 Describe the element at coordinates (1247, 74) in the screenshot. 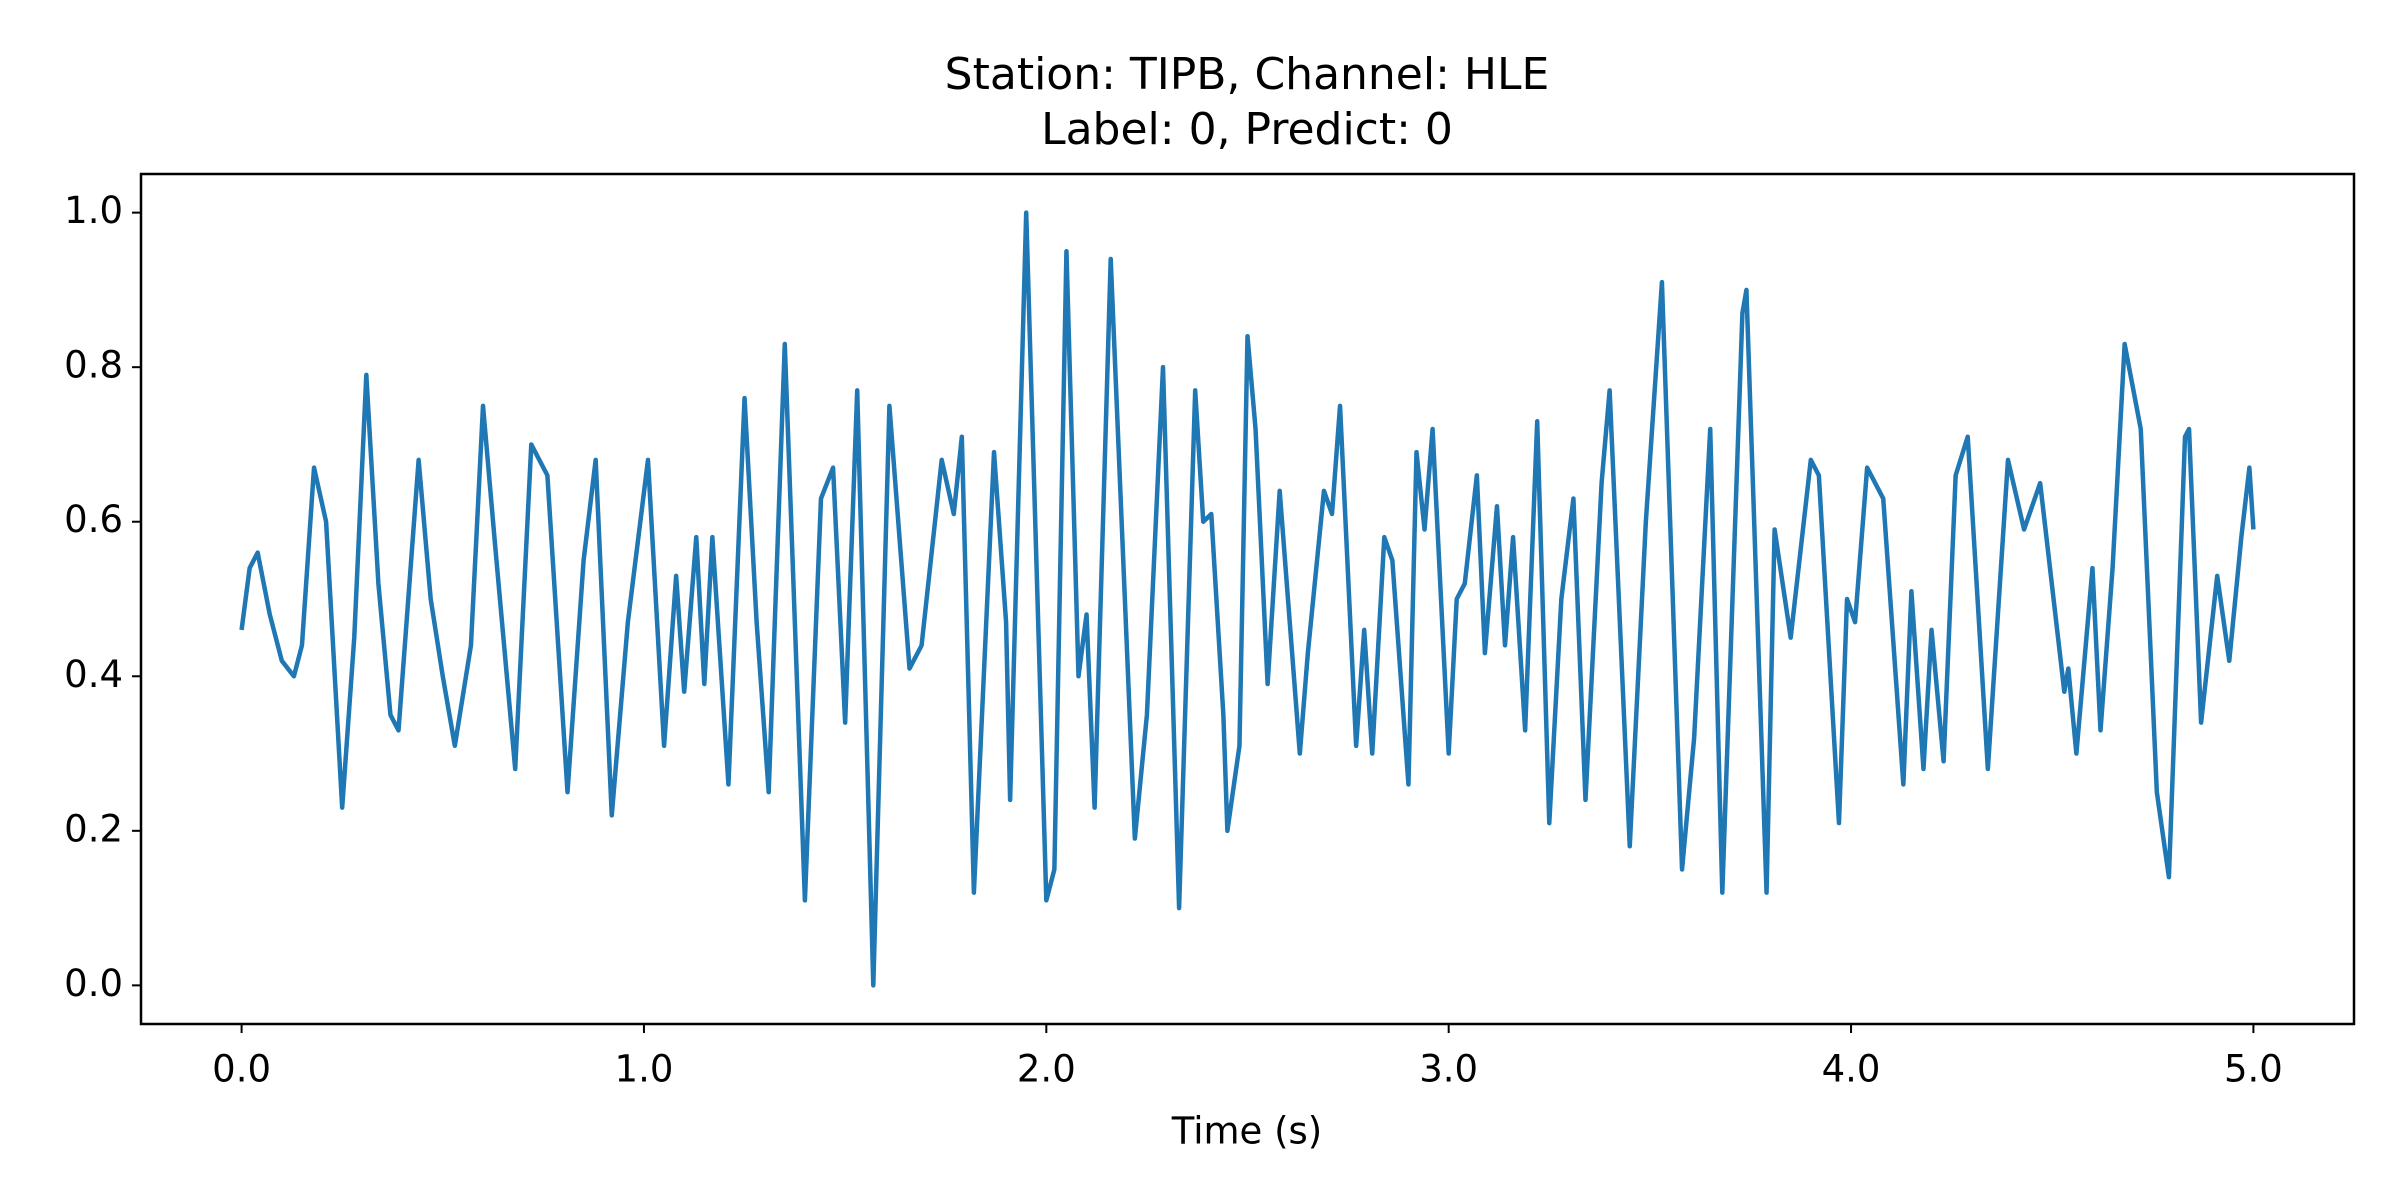

I see `chart-title: Station: TIPB, Channel: HLE` at that location.